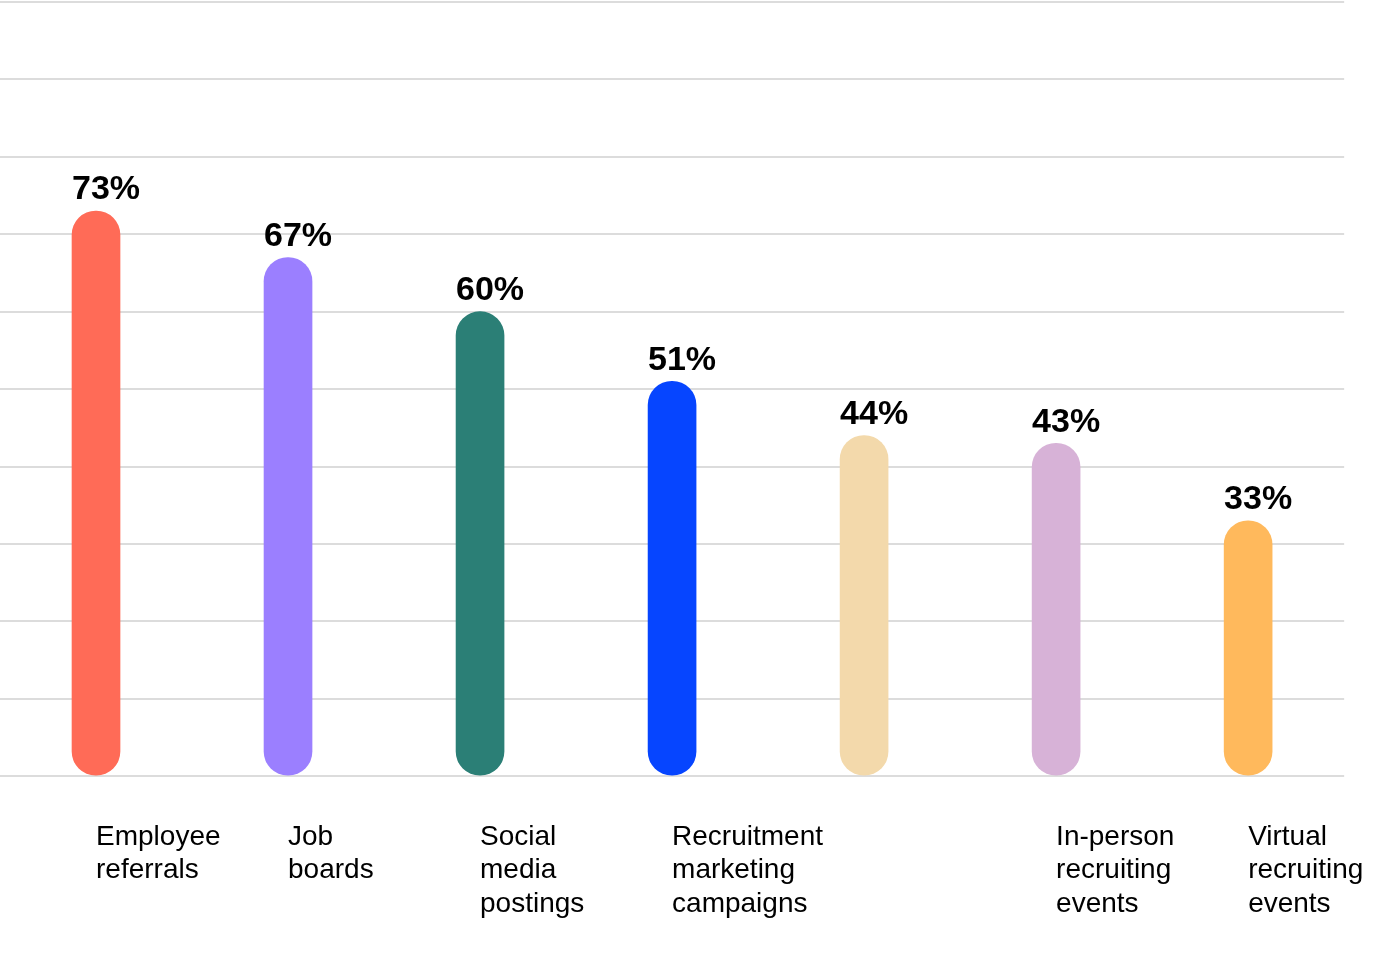 Image resolution: width=1400 pixels, height=957 pixels. Describe the element at coordinates (748, 868) in the screenshot. I see `x-tick-label: Recruitment marketing campaigns` at that location.